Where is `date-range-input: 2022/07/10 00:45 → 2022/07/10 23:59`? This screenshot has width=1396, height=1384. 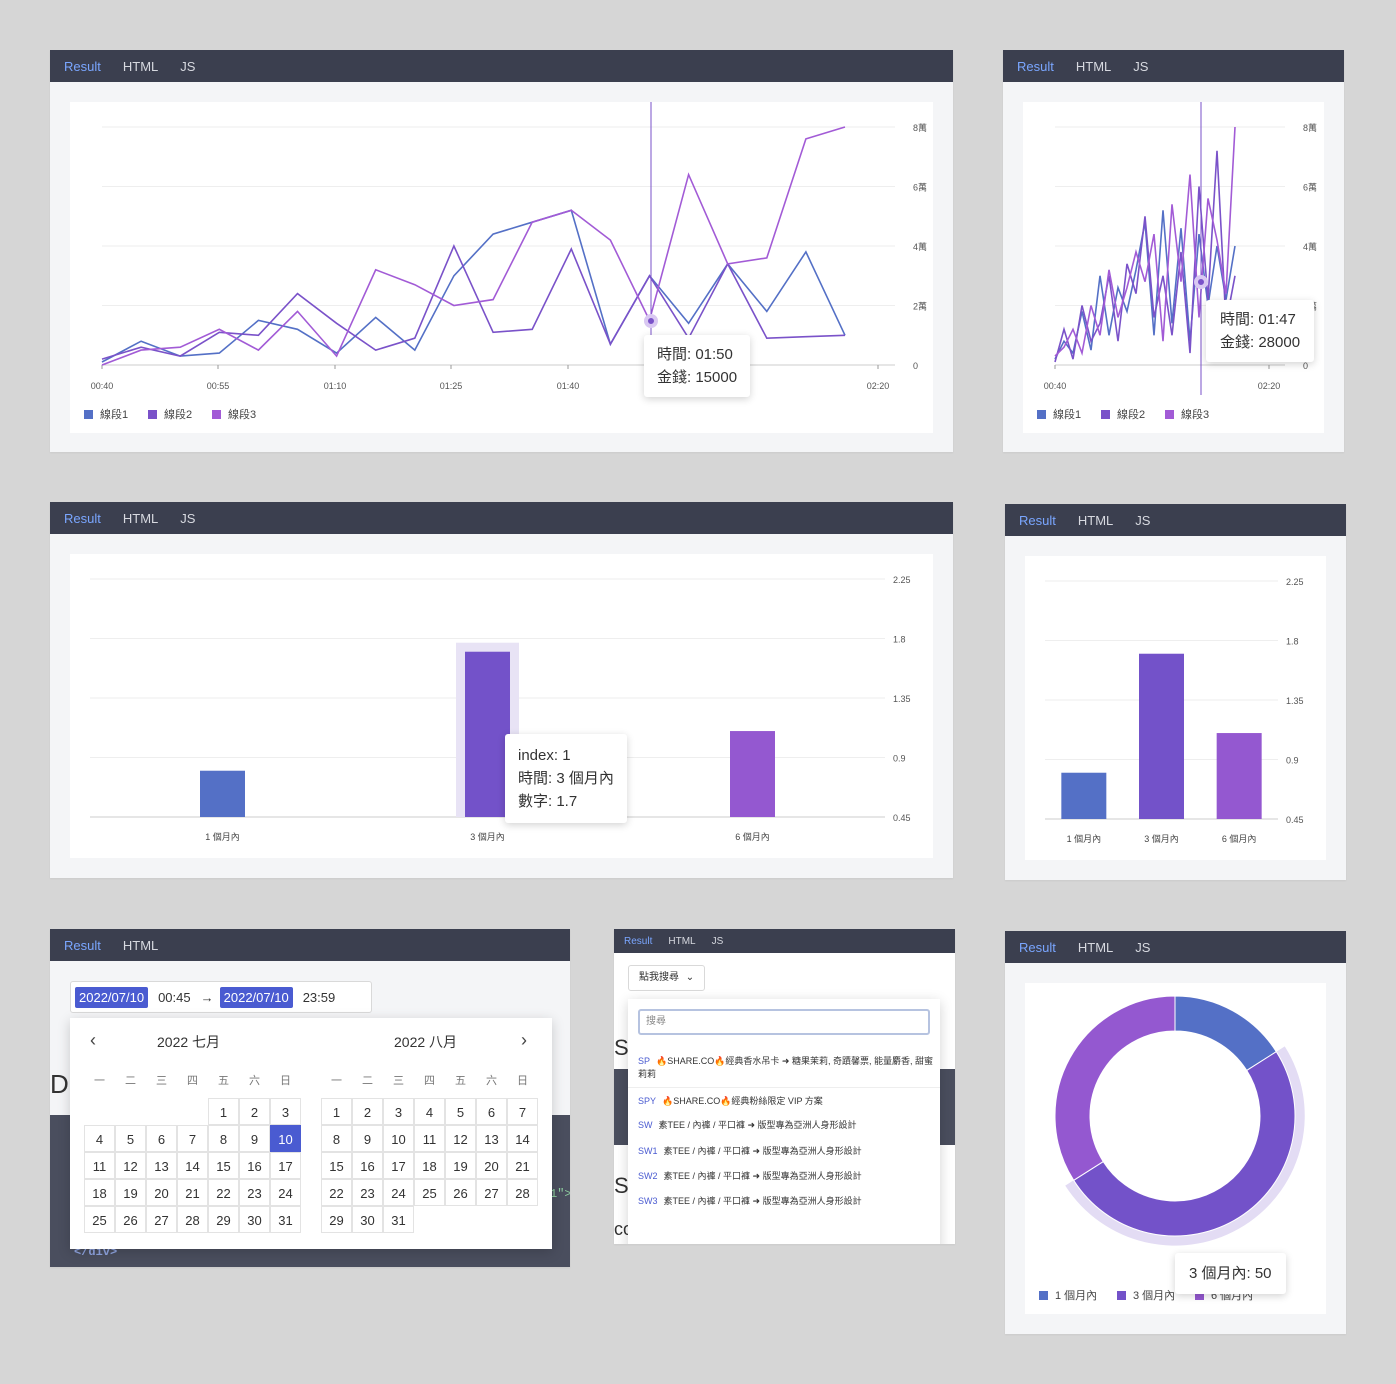 date-range-input: 2022/07/10 00:45 → 2022/07/10 23:59 is located at coordinates (221, 997).